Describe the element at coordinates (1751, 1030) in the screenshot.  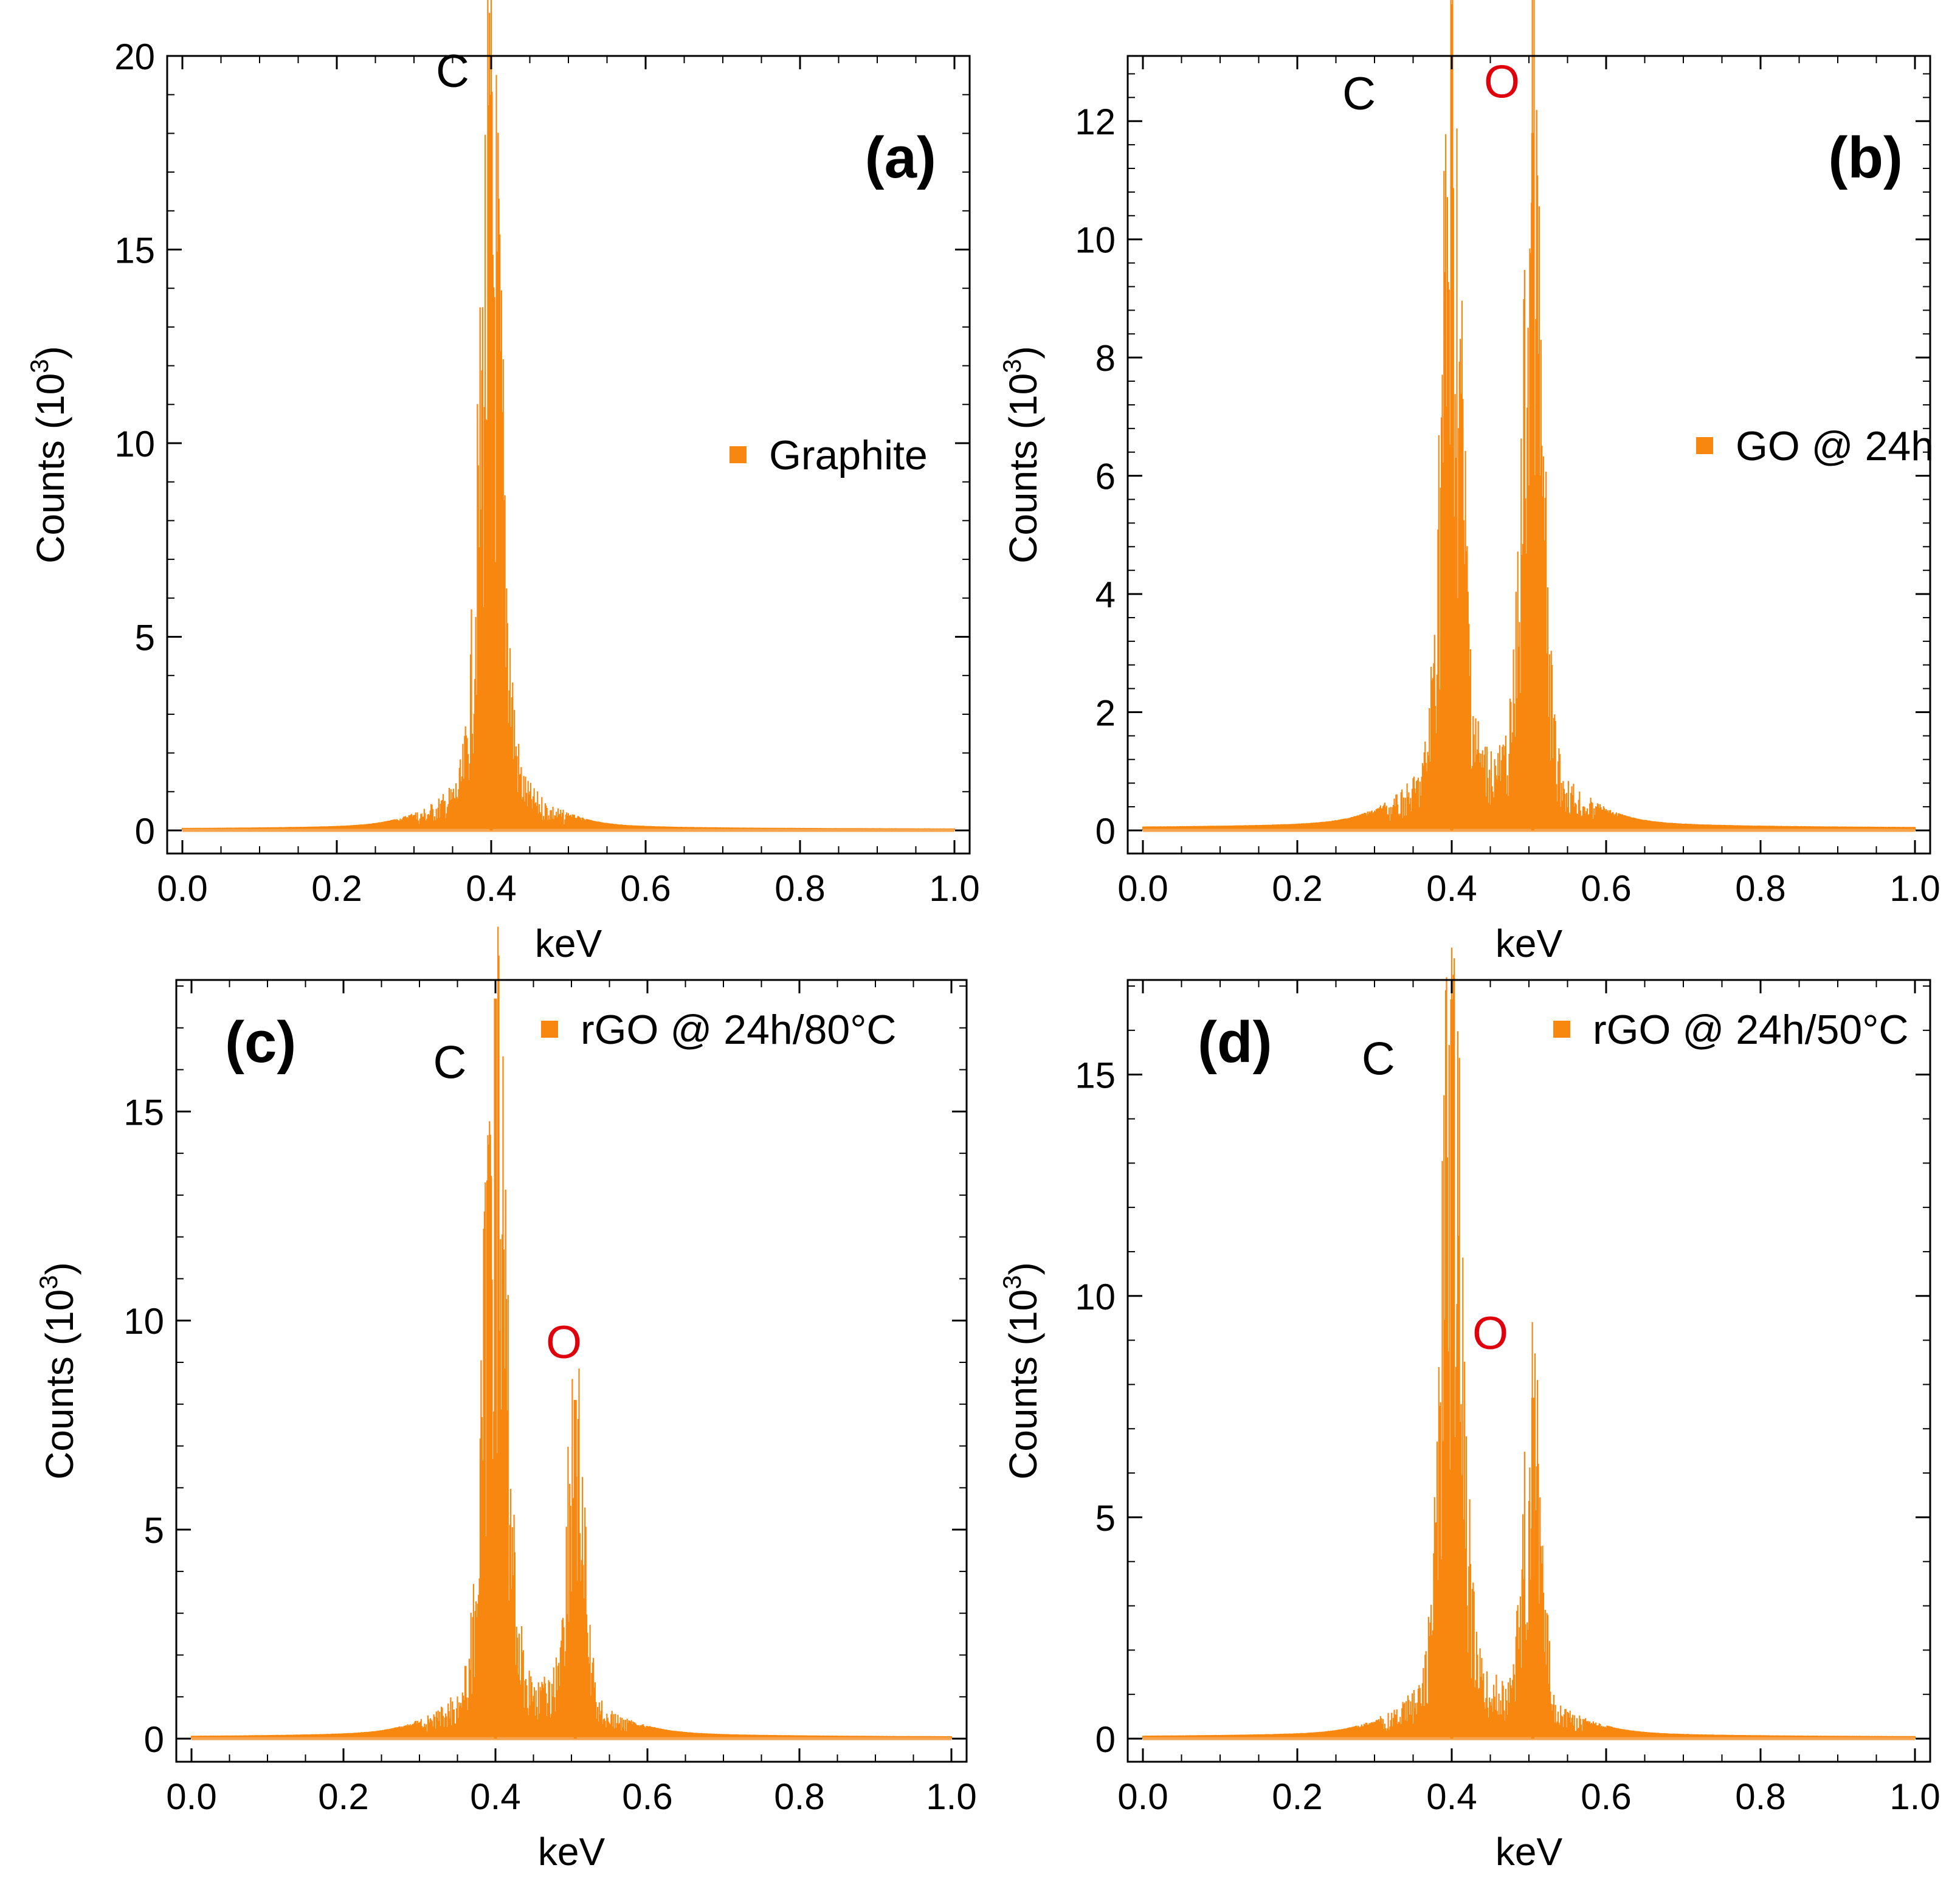
I see `legend-label: rGO @ 24h/50°C` at that location.